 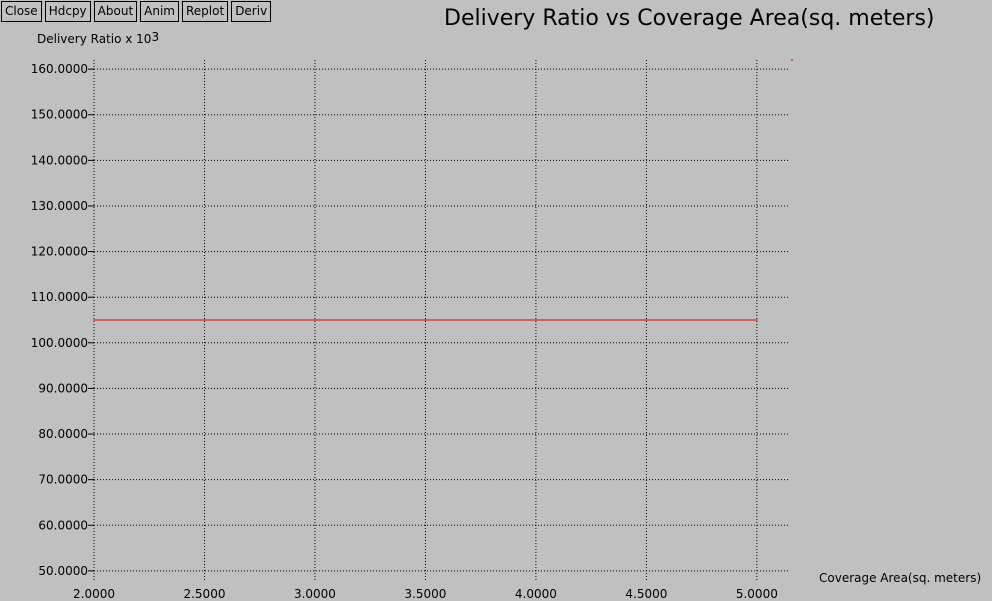 I want to click on about-button: About, so click(x=115, y=11).